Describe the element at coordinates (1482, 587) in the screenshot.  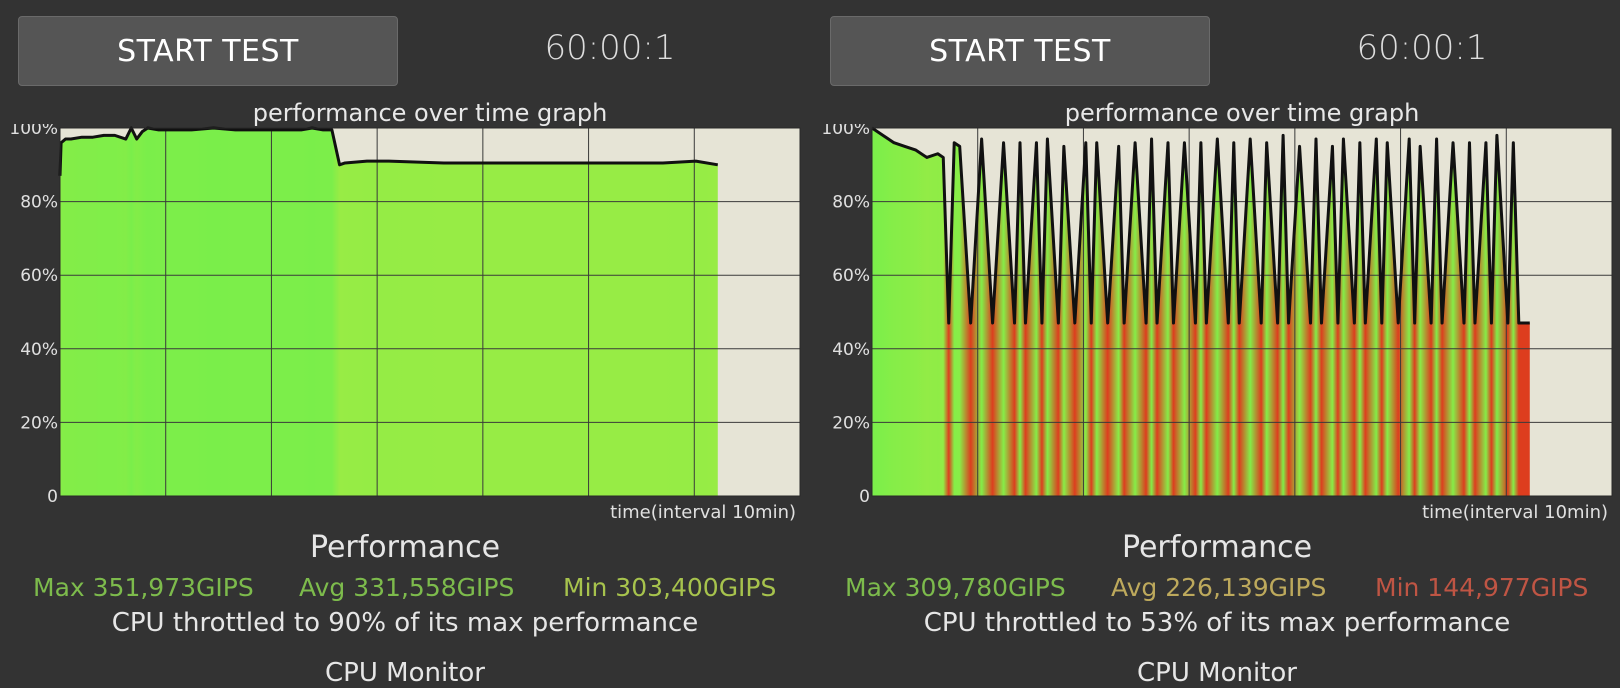
I see `stat-min: Min 144,977GIPS` at that location.